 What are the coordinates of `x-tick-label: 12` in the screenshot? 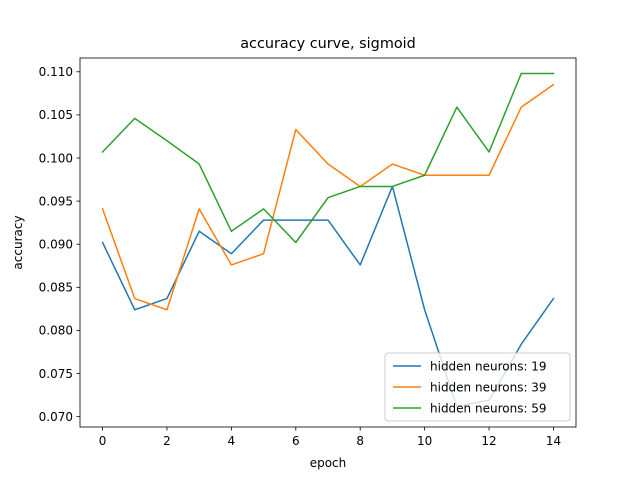 It's located at (488, 441).